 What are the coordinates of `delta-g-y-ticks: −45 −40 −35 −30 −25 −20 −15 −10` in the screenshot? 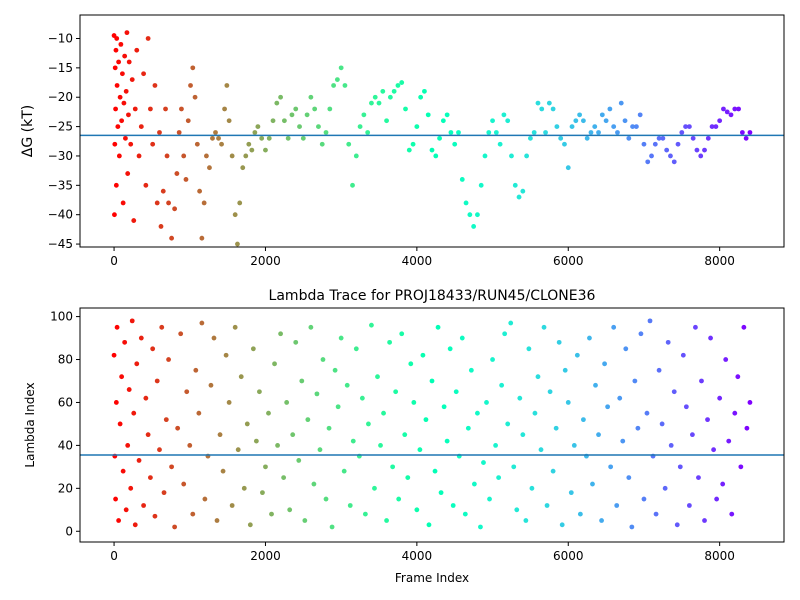 It's located at (64, 141).